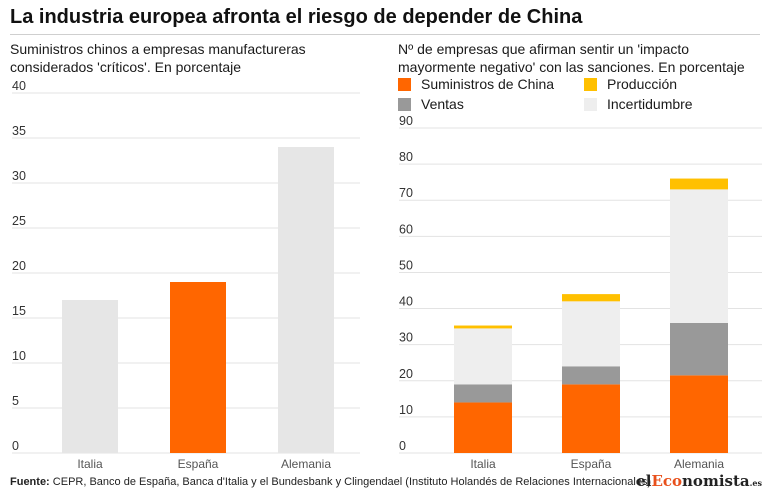 The height and width of the screenshot is (500, 770). Describe the element at coordinates (591, 418) in the screenshot. I see `bar-segment-suministros-de-china-espana` at that location.